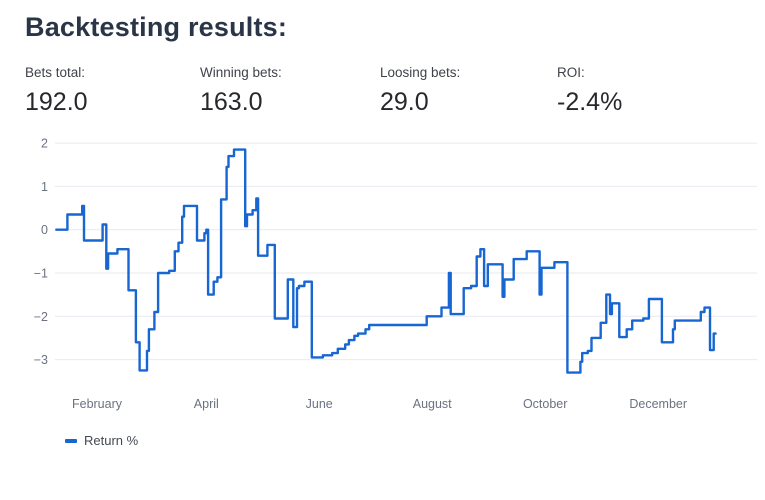 This screenshot has height=500, width=765. I want to click on x-axis-tick-label: February, so click(97, 404).